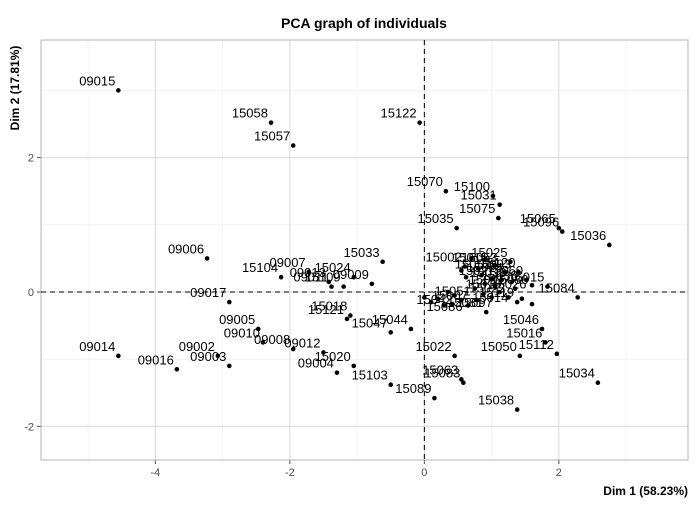  What do you see at coordinates (444, 256) in the screenshot?
I see `point-label: 15002` at bounding box center [444, 256].